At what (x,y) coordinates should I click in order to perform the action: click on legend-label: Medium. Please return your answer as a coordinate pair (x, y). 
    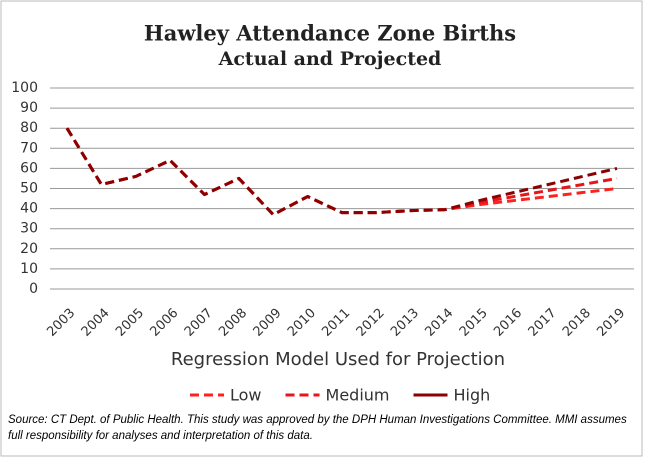
    Looking at the image, I should click on (358, 395).